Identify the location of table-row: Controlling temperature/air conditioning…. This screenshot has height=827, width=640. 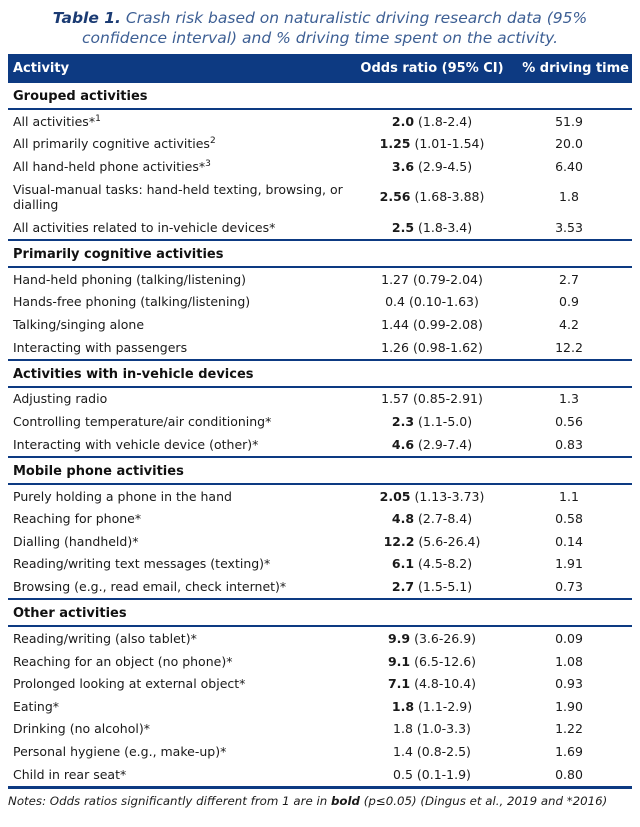
(320, 422).